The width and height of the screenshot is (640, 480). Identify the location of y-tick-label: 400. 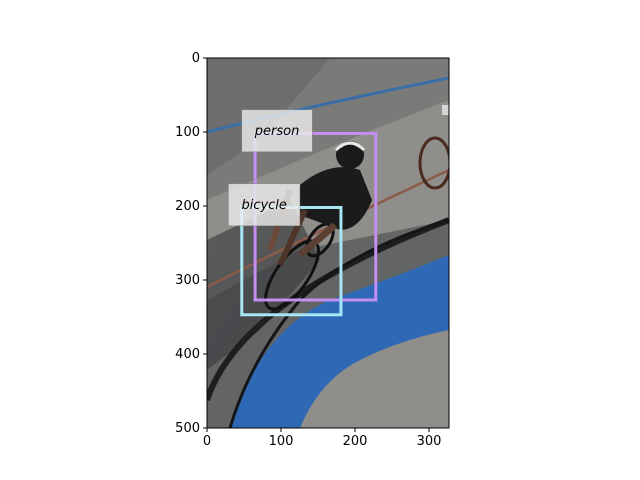
(187, 354).